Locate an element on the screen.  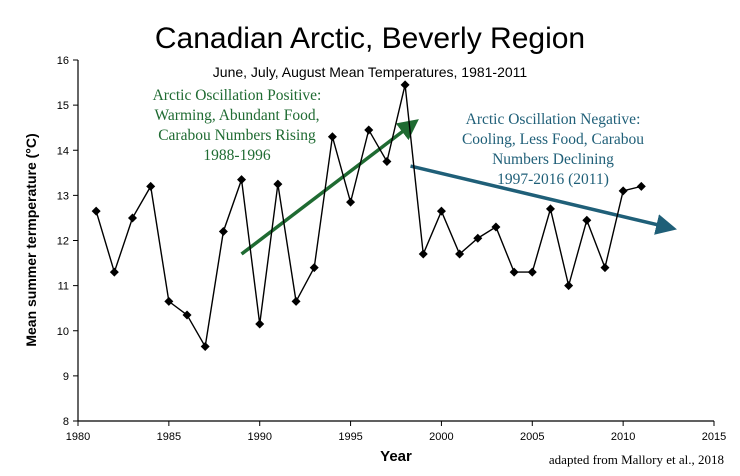
y-tick-label: 12 is located at coordinates (63, 242).